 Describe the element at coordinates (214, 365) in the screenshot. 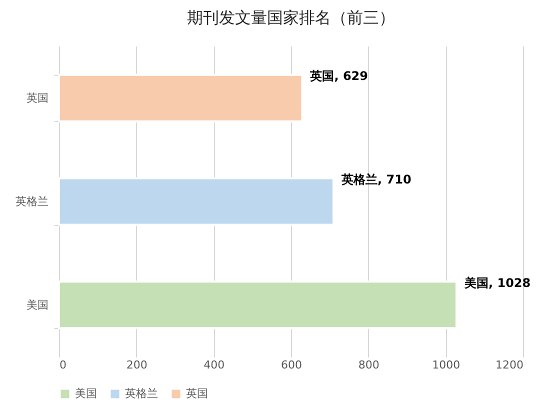

I see `x-tick-label: 400` at that location.